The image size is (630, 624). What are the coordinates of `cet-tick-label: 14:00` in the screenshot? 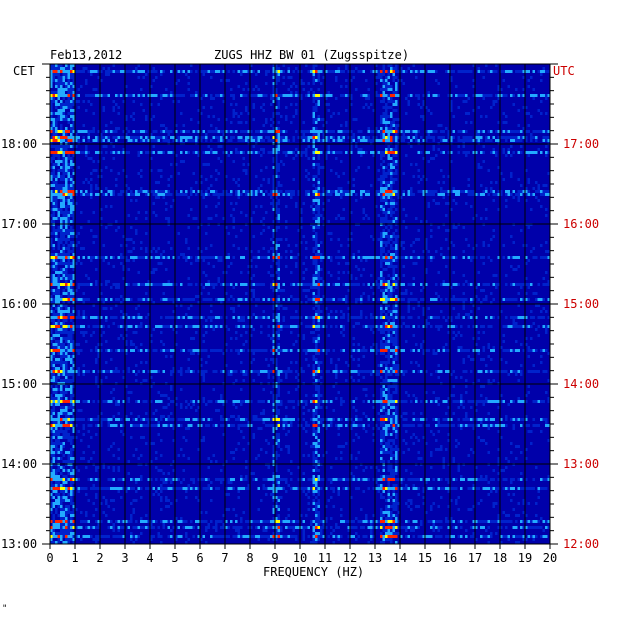 It's located at (19, 464).